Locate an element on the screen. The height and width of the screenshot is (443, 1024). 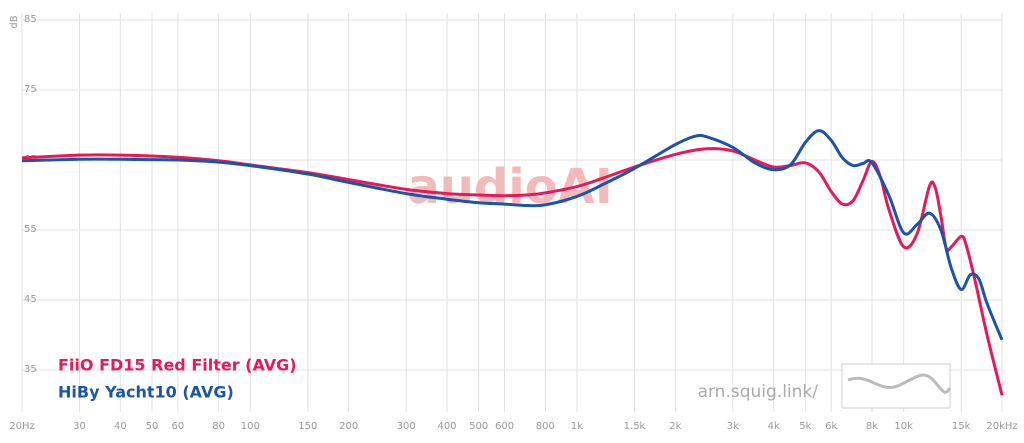
x-tick-label: 200 is located at coordinates (348, 426).